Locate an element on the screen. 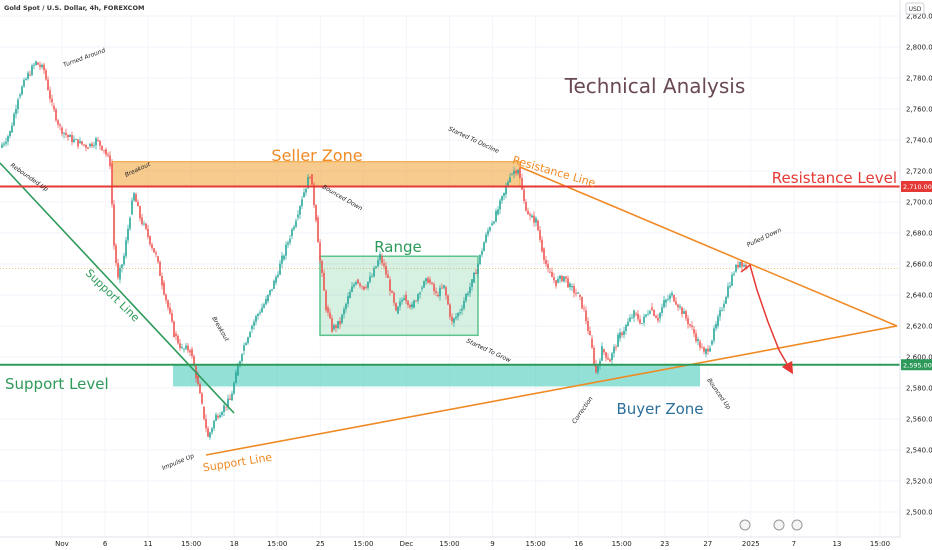 This screenshot has width=932, height=550. resistance-price-tag is located at coordinates (916, 186).